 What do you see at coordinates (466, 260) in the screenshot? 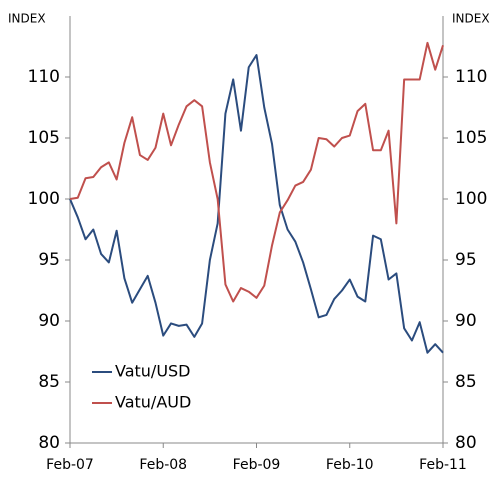
I see `y2-tick-label: 95` at bounding box center [466, 260].